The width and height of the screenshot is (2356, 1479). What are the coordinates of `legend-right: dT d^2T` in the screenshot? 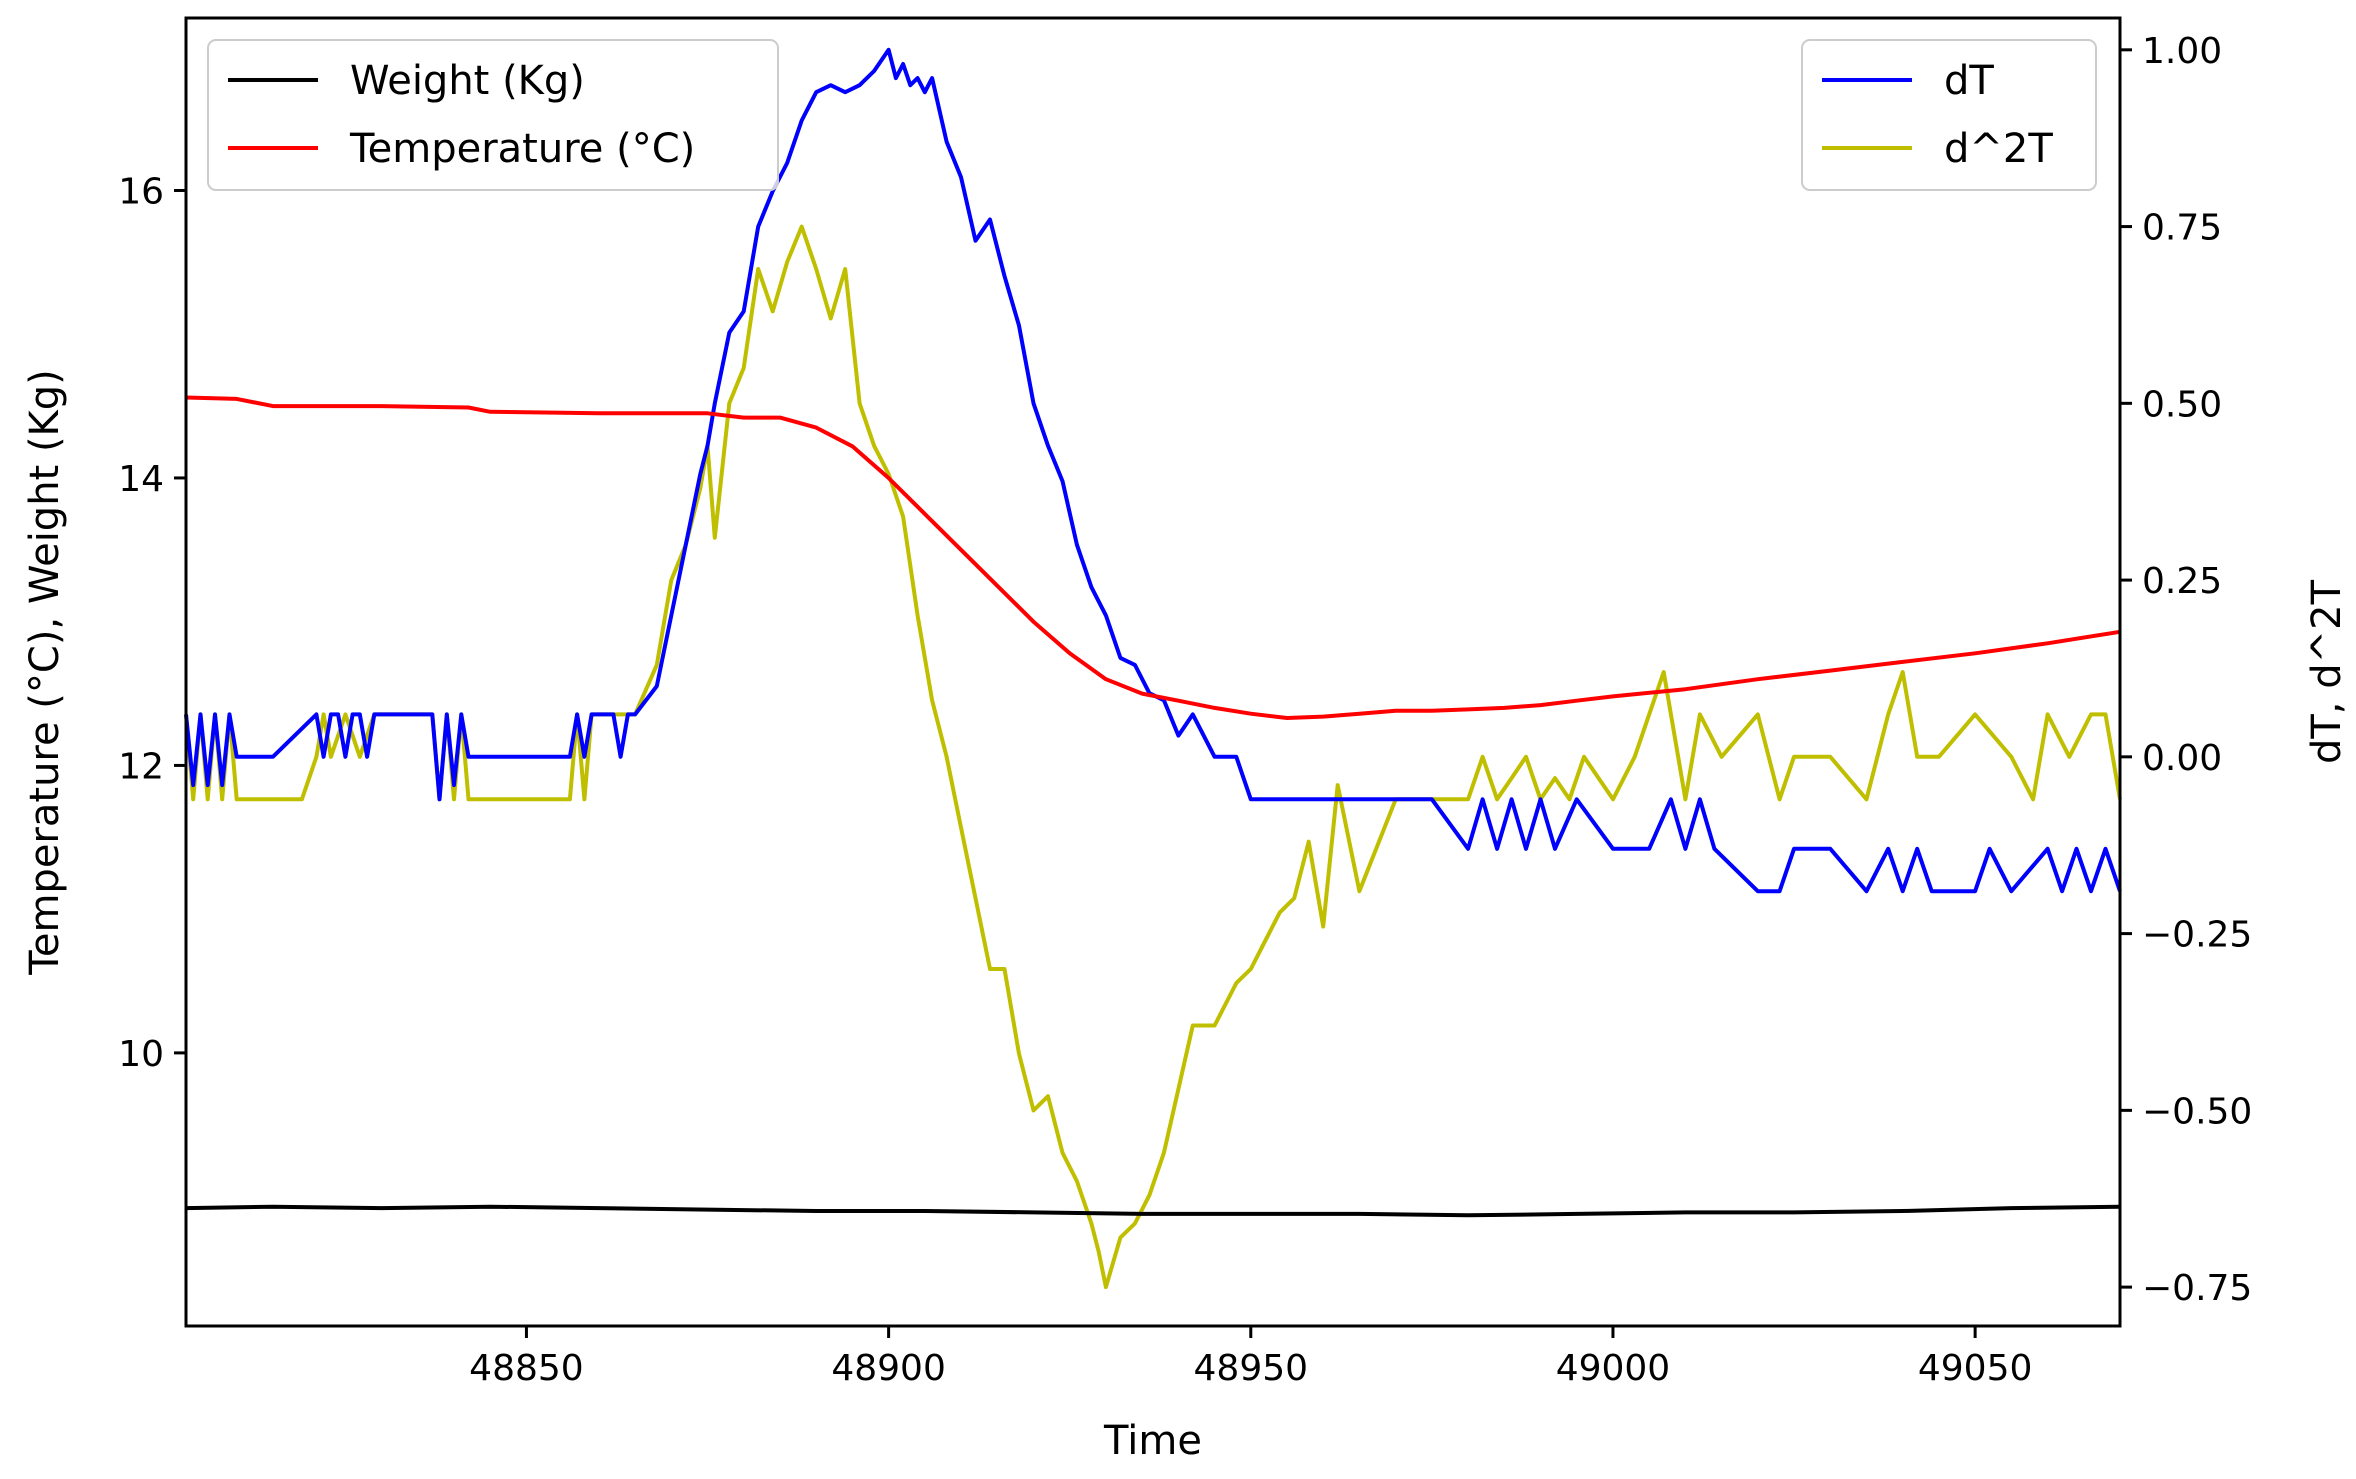 It's located at (1949, 115).